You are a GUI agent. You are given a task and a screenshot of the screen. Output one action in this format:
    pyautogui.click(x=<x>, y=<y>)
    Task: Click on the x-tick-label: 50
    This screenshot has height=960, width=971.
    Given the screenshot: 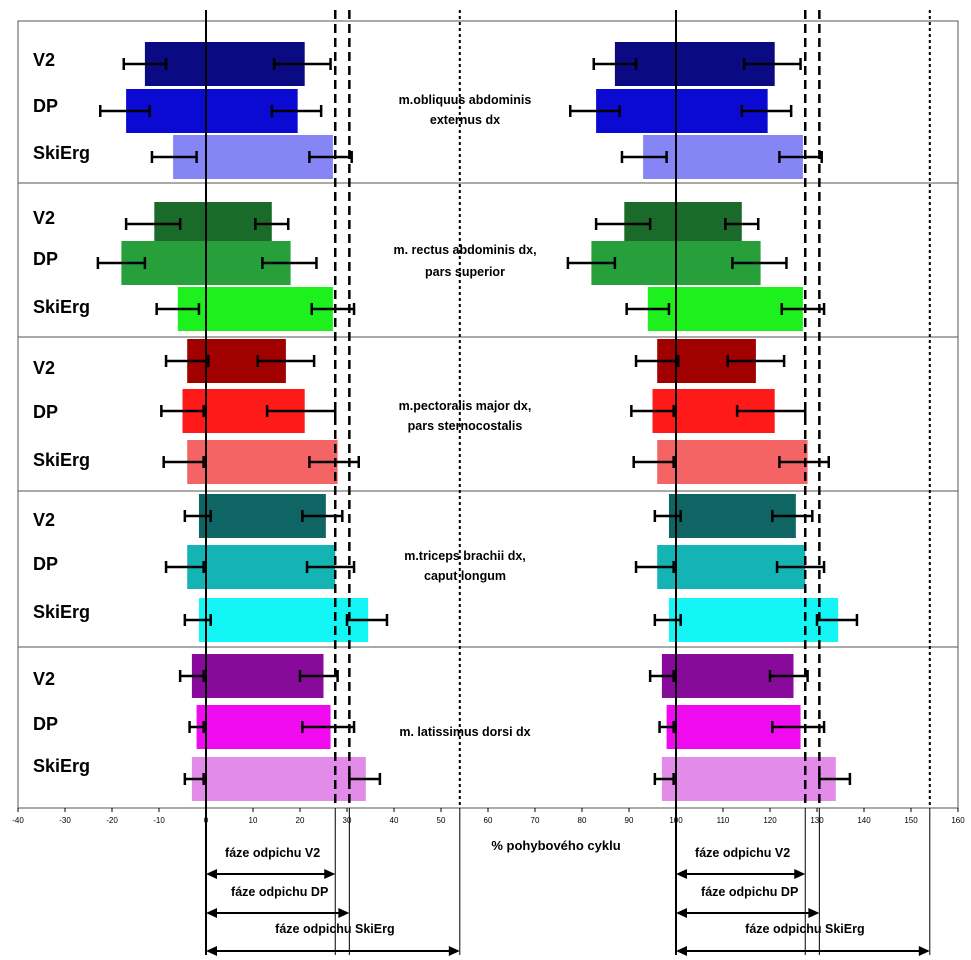 What is the action you would take?
    pyautogui.click(x=441, y=820)
    